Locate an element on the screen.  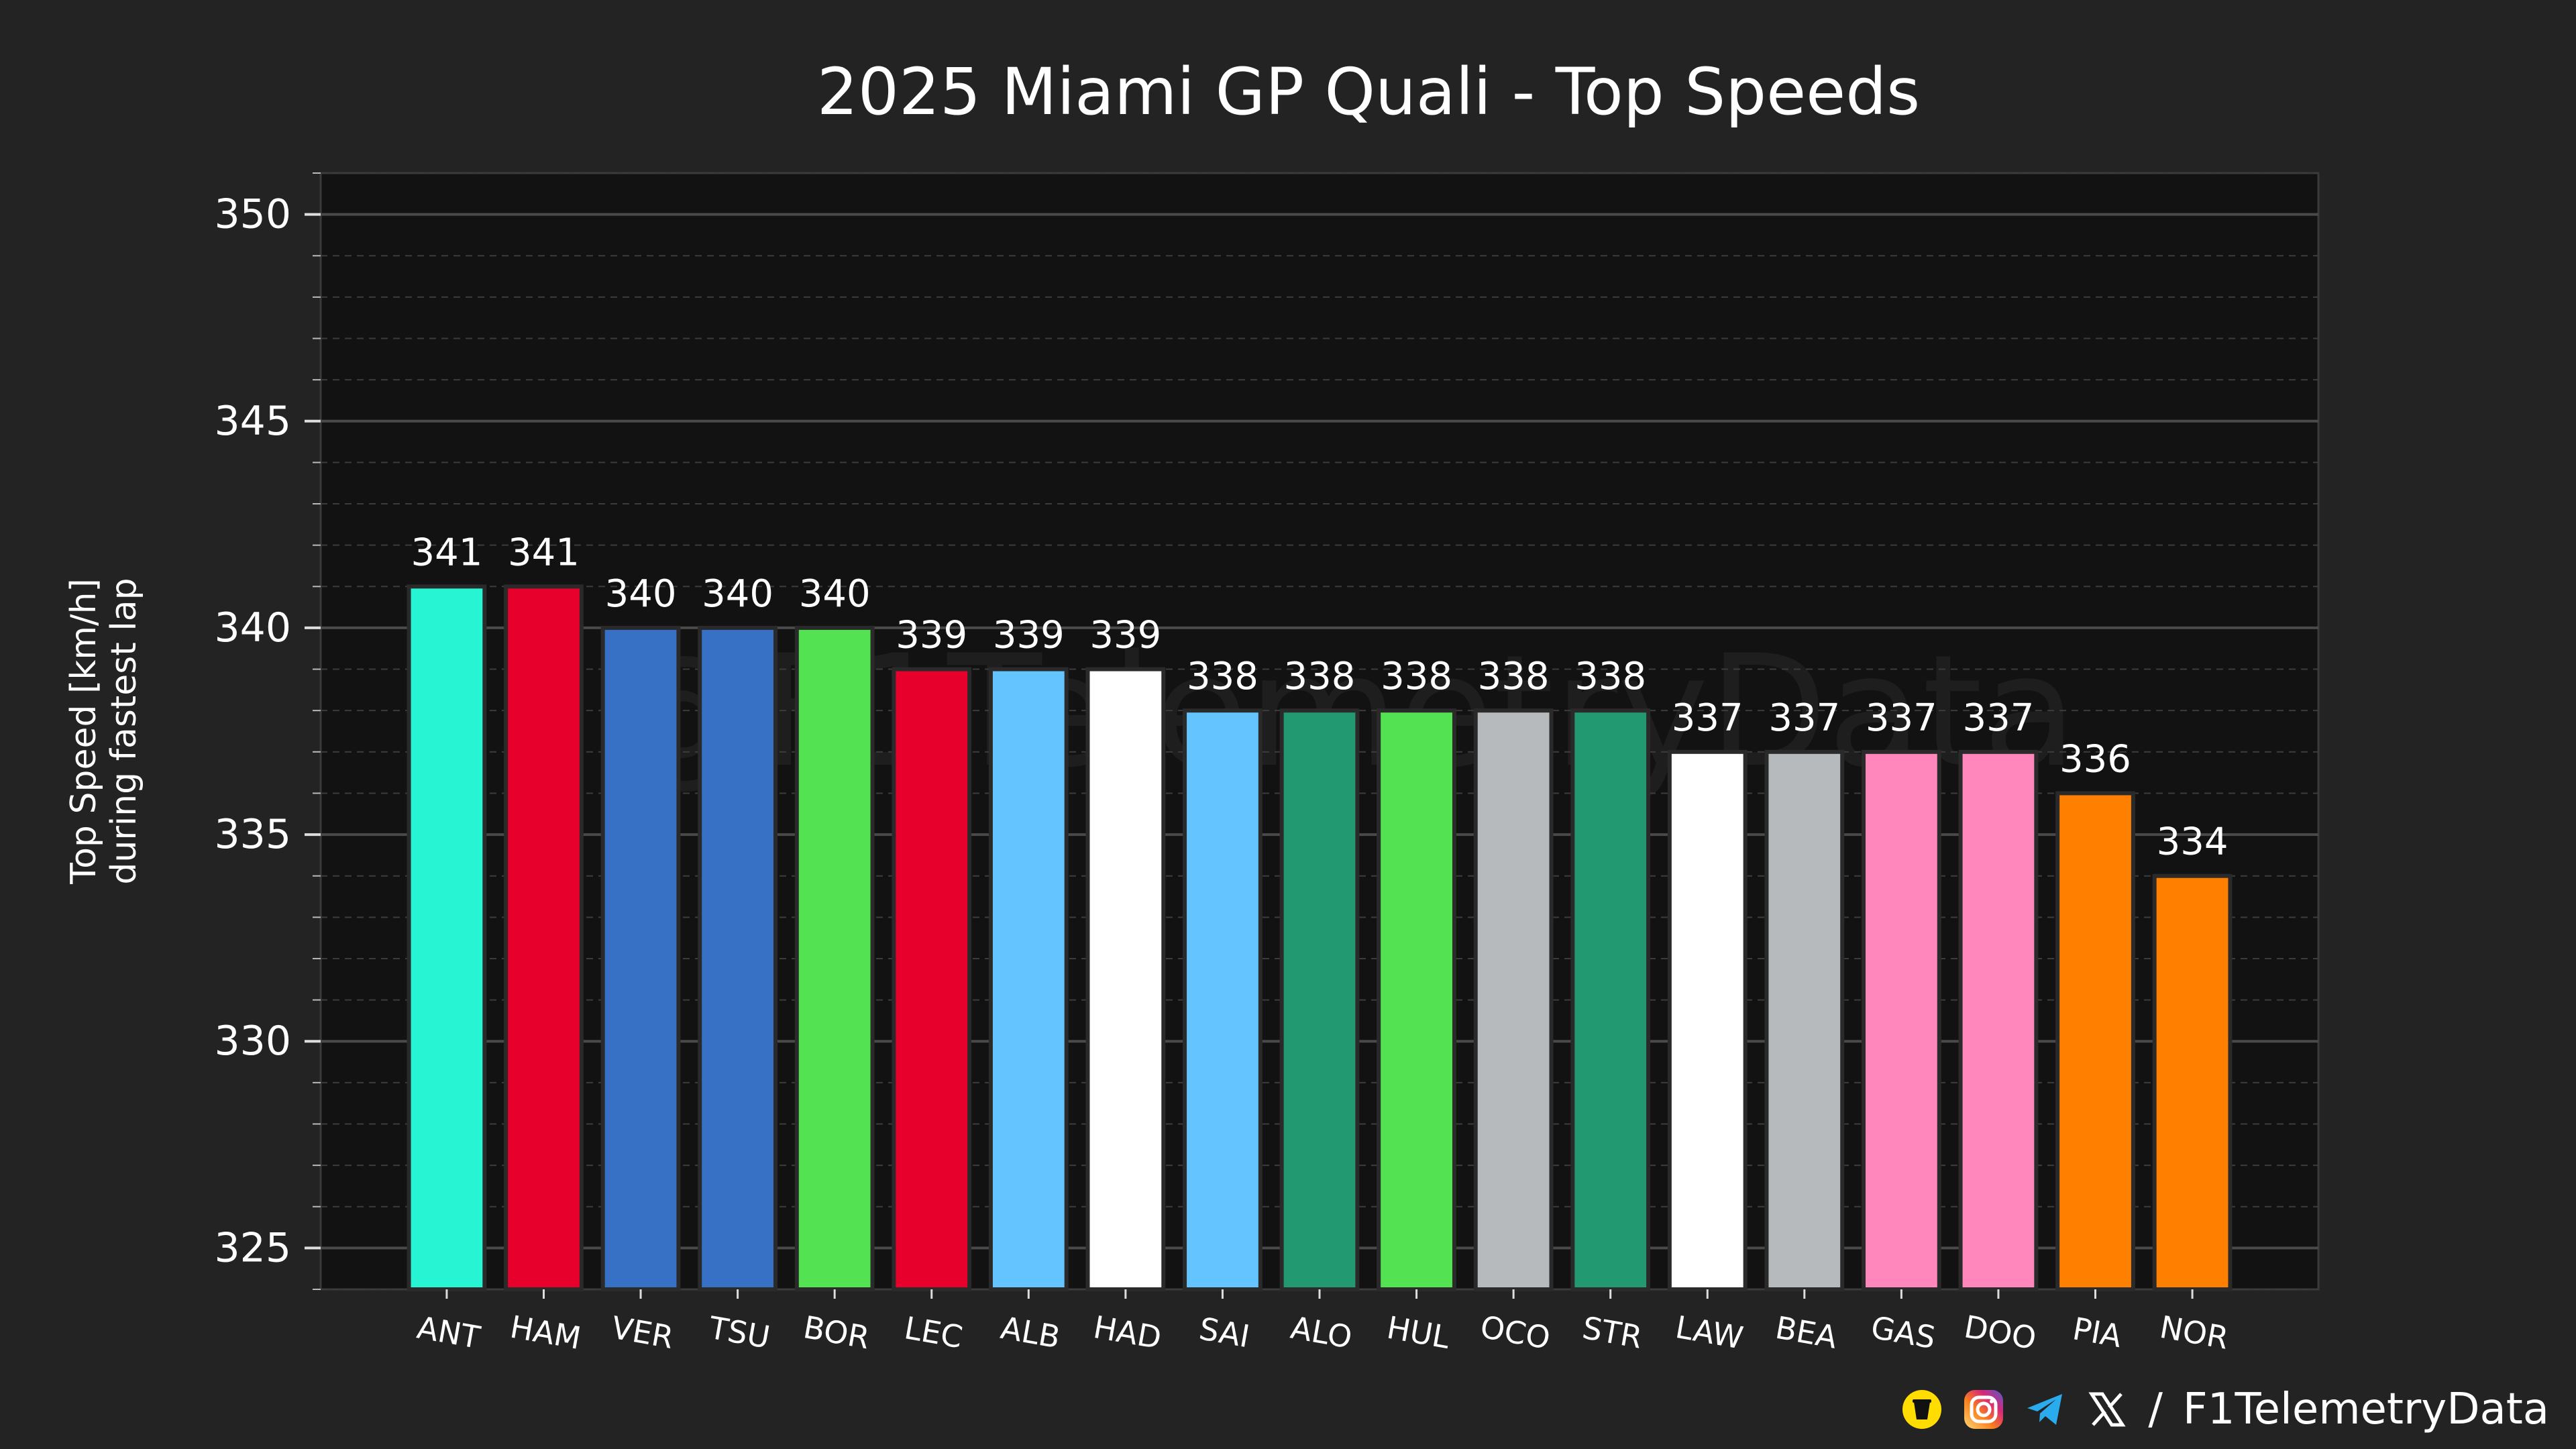
bar-gas is located at coordinates (1901, 1020).